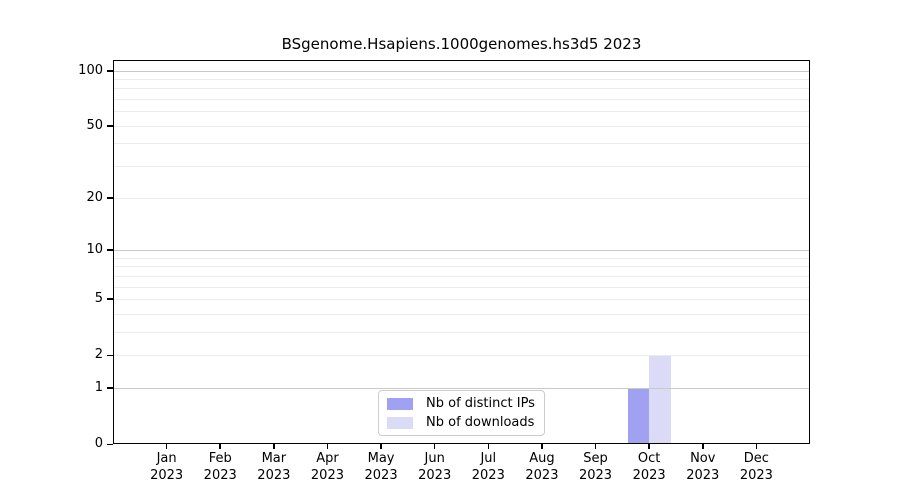 Image resolution: width=900 pixels, height=500 pixels. What do you see at coordinates (756, 467) in the screenshot?
I see `x-tick-label: Dec 2023` at bounding box center [756, 467].